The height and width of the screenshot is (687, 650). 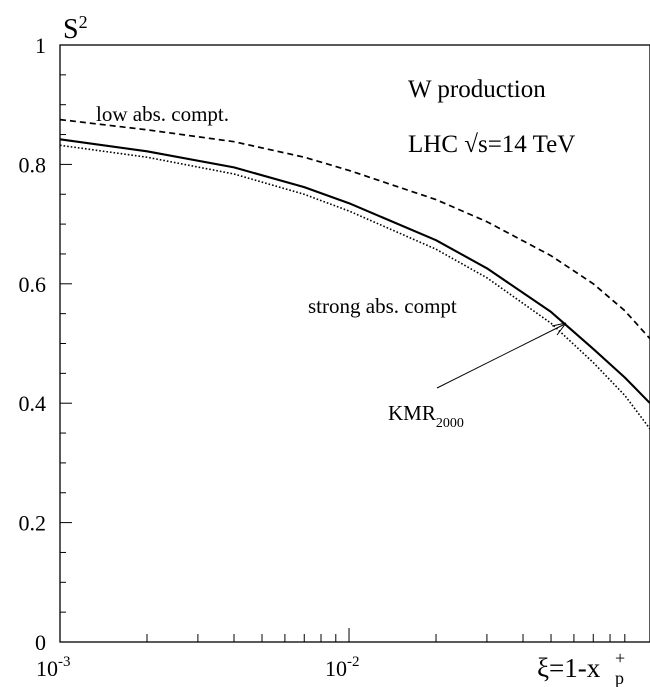 What do you see at coordinates (33, 284) in the screenshot?
I see `y-tick-label: 0.6` at bounding box center [33, 284].